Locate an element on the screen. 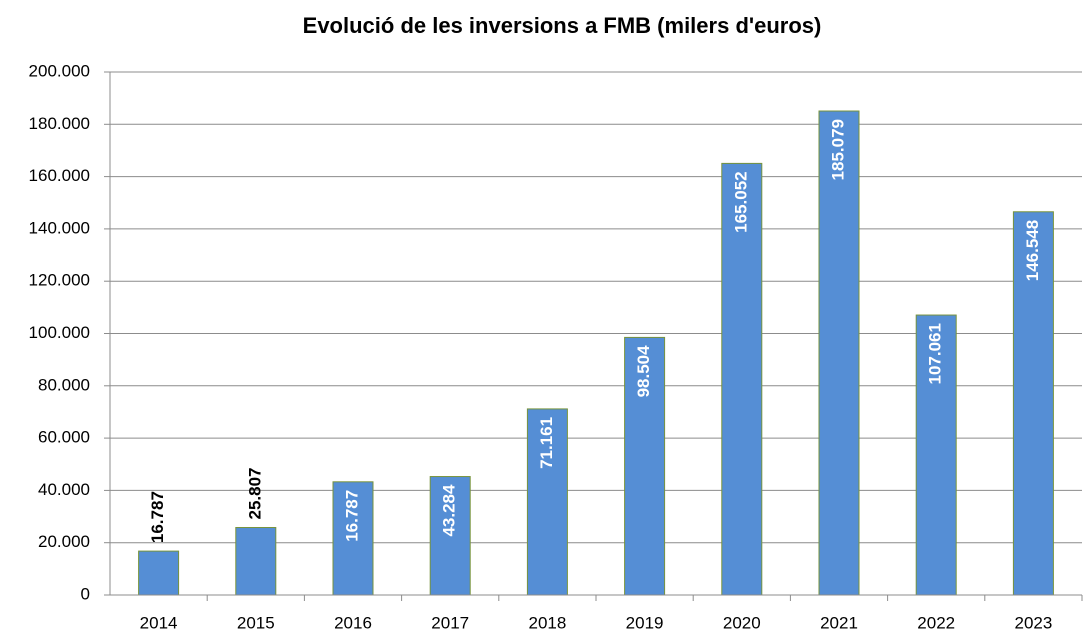  y-tick-label: 20.000 is located at coordinates (64, 541).